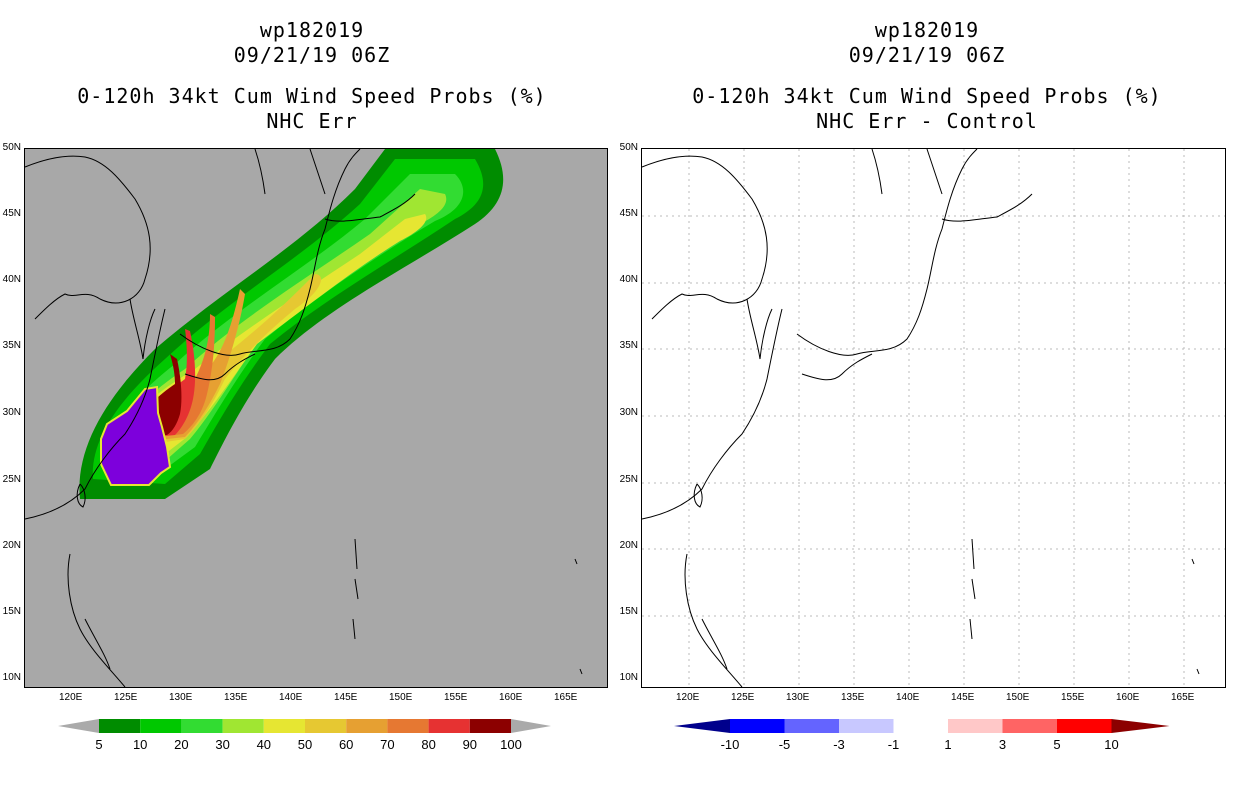 The width and height of the screenshot is (1236, 800). What do you see at coordinates (264, 744) in the screenshot?
I see `colorbar-label: 40` at bounding box center [264, 744].